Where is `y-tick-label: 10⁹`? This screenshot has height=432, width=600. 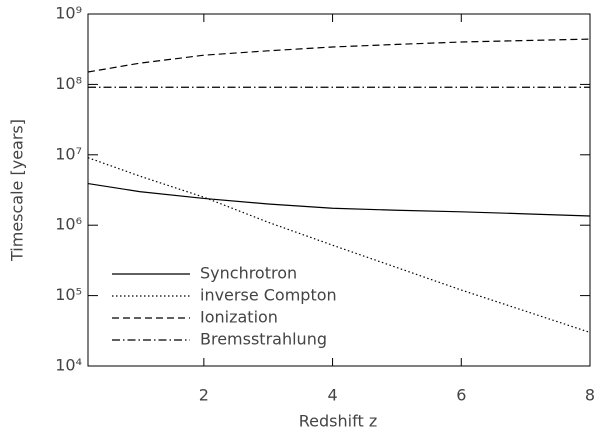
y-tick-label: 10⁹ is located at coordinates (68, 13).